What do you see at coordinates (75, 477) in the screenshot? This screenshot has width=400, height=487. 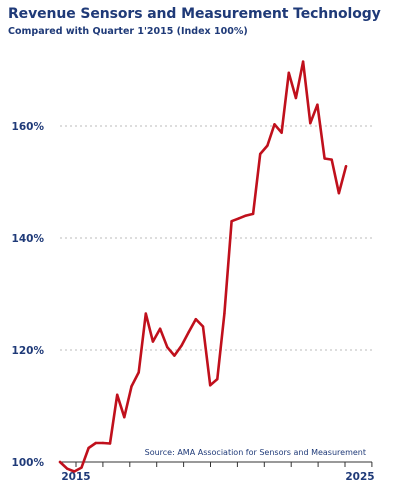 I see `x-tick-label: 2015` at bounding box center [75, 477].